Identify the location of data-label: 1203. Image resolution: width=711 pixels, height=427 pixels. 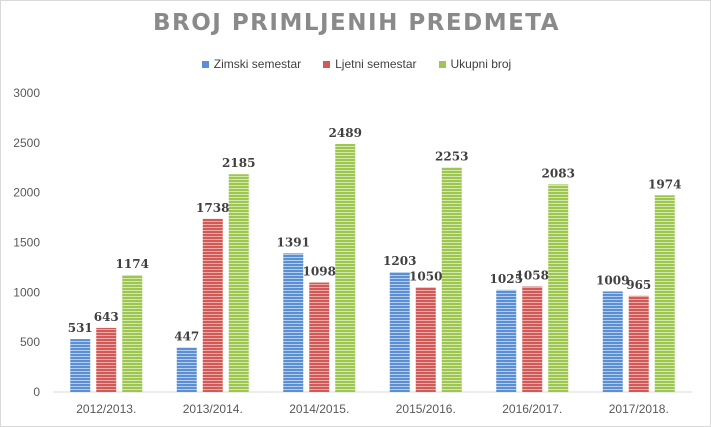
(399, 261).